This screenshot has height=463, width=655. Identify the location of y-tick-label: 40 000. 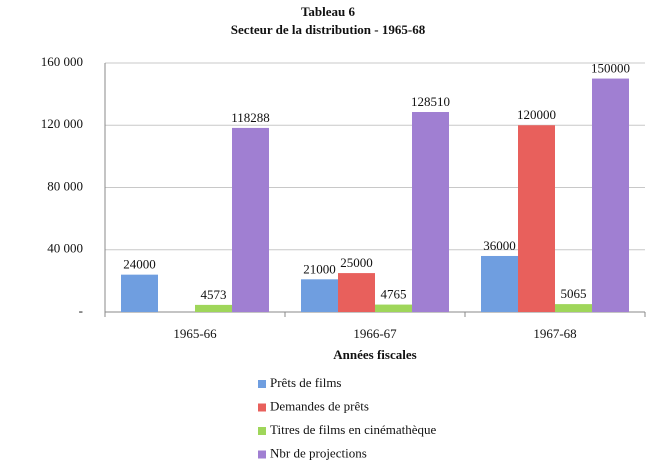
(65, 248).